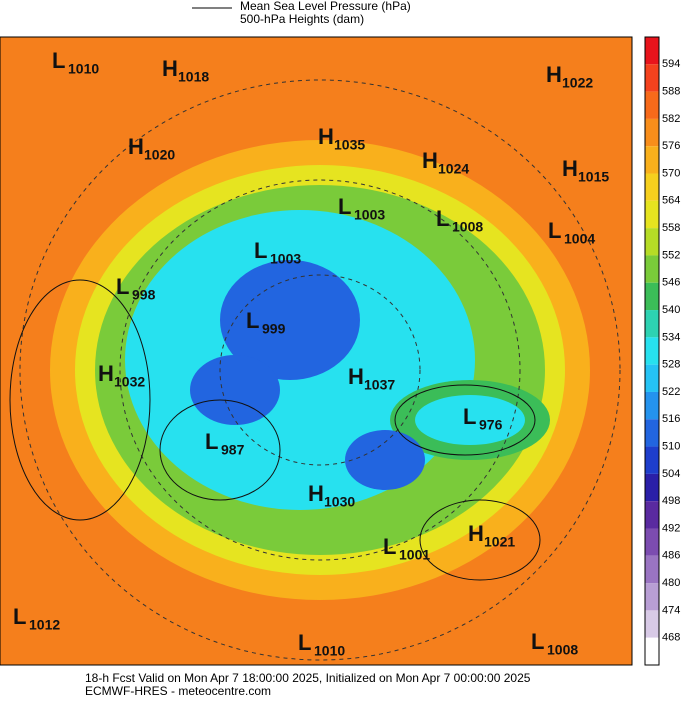 The image size is (681, 705). I want to click on colorbar-label: 534, so click(671, 337).